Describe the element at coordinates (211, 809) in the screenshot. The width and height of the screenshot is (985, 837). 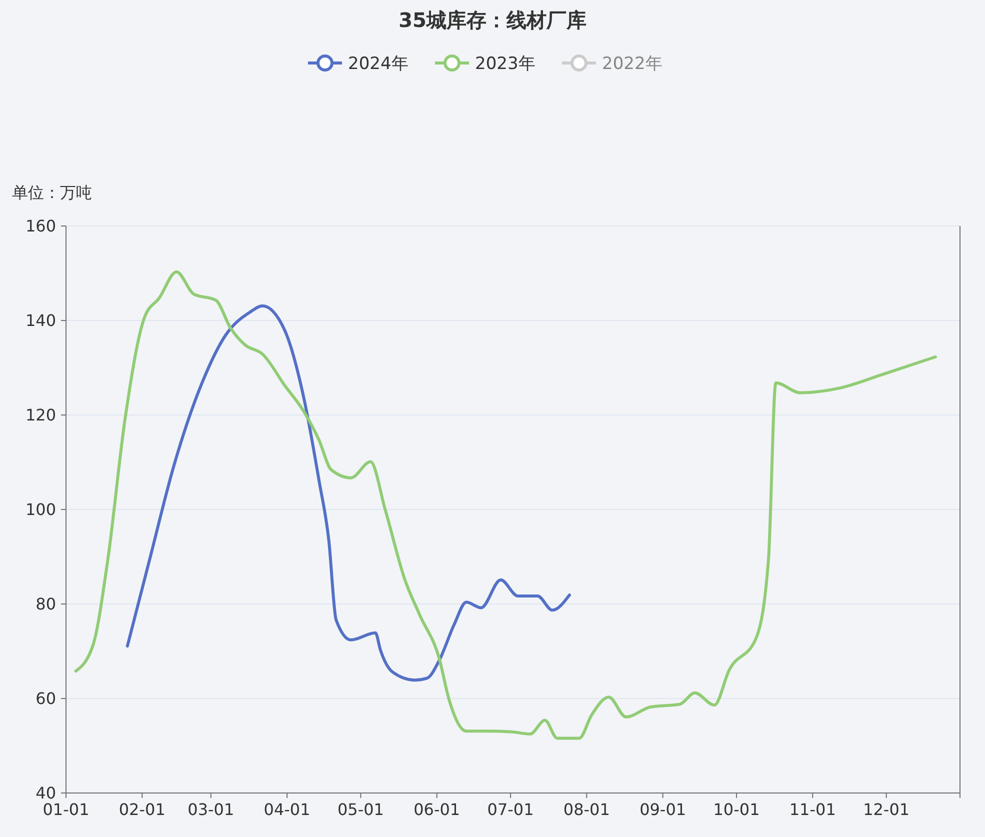
I see `x-tick-label: 03-01` at that location.